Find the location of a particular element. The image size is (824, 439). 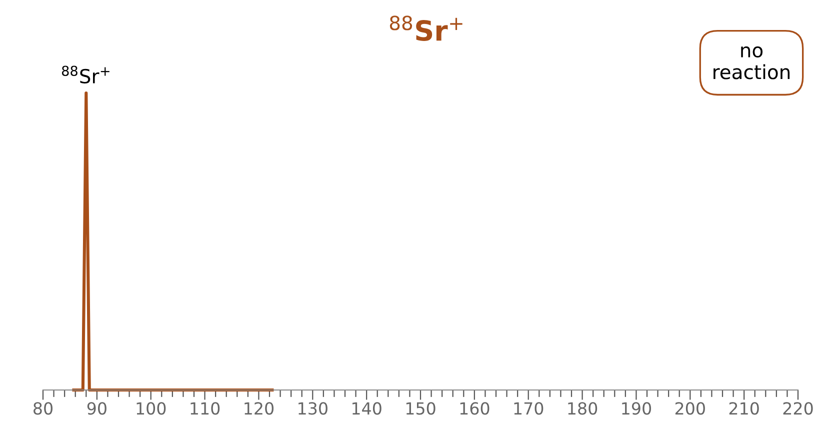

x-tick-label: 140 is located at coordinates (367, 408).